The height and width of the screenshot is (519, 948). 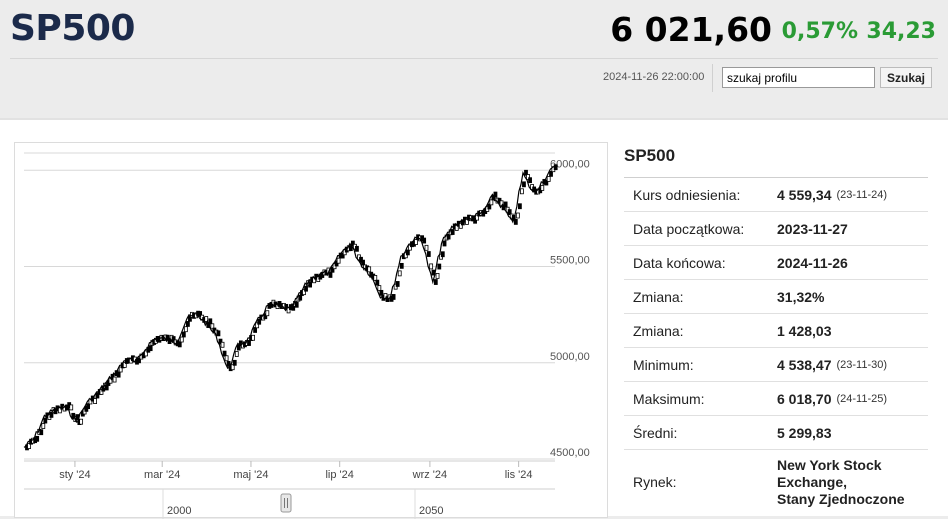 What do you see at coordinates (669, 398) in the screenshot?
I see `info-row-label: Maksimum:` at bounding box center [669, 398].